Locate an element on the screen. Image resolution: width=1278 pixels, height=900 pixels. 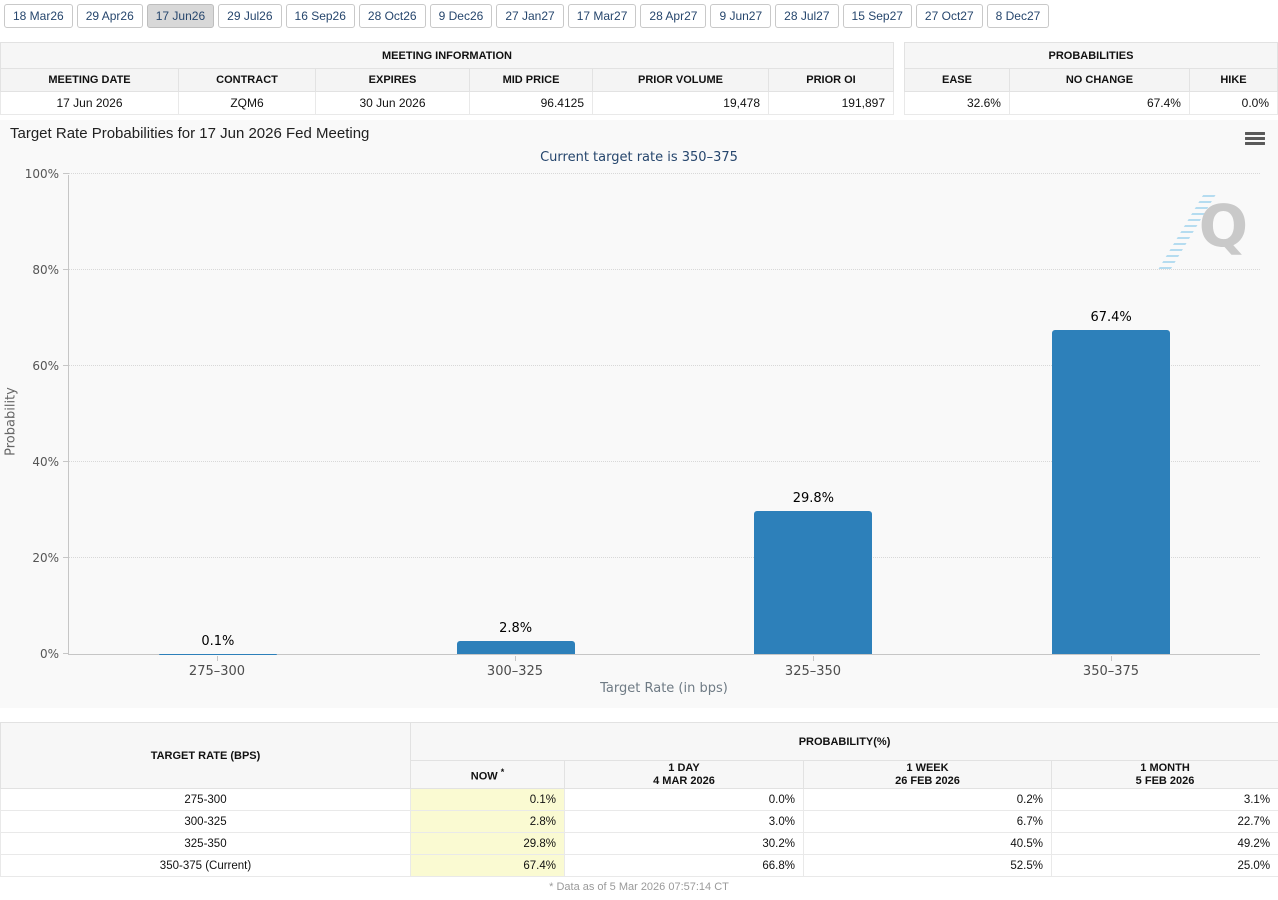
x-axis-category: 350–375 is located at coordinates (1111, 667).